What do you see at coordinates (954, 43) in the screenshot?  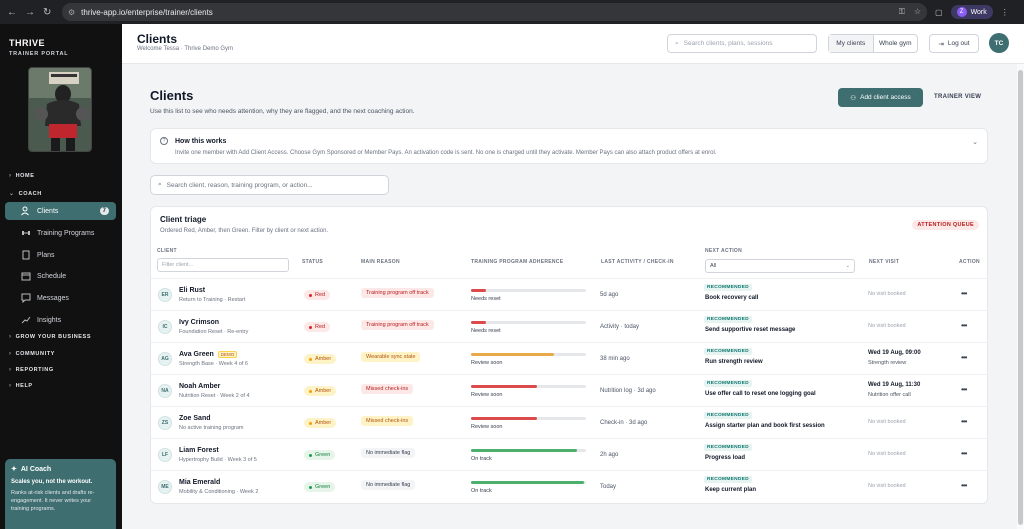 I see `logout-button: ⇥ Log out` at bounding box center [954, 43].